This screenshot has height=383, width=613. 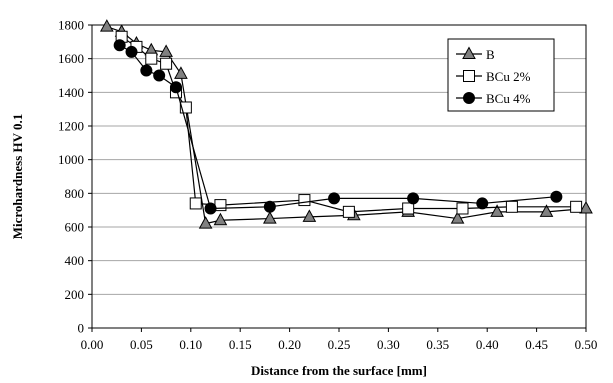 What do you see at coordinates (75, 177) in the screenshot?
I see `y-axis-ticks: 0 200 400 600 800 1000 1200 1400 1600 1800` at bounding box center [75, 177].